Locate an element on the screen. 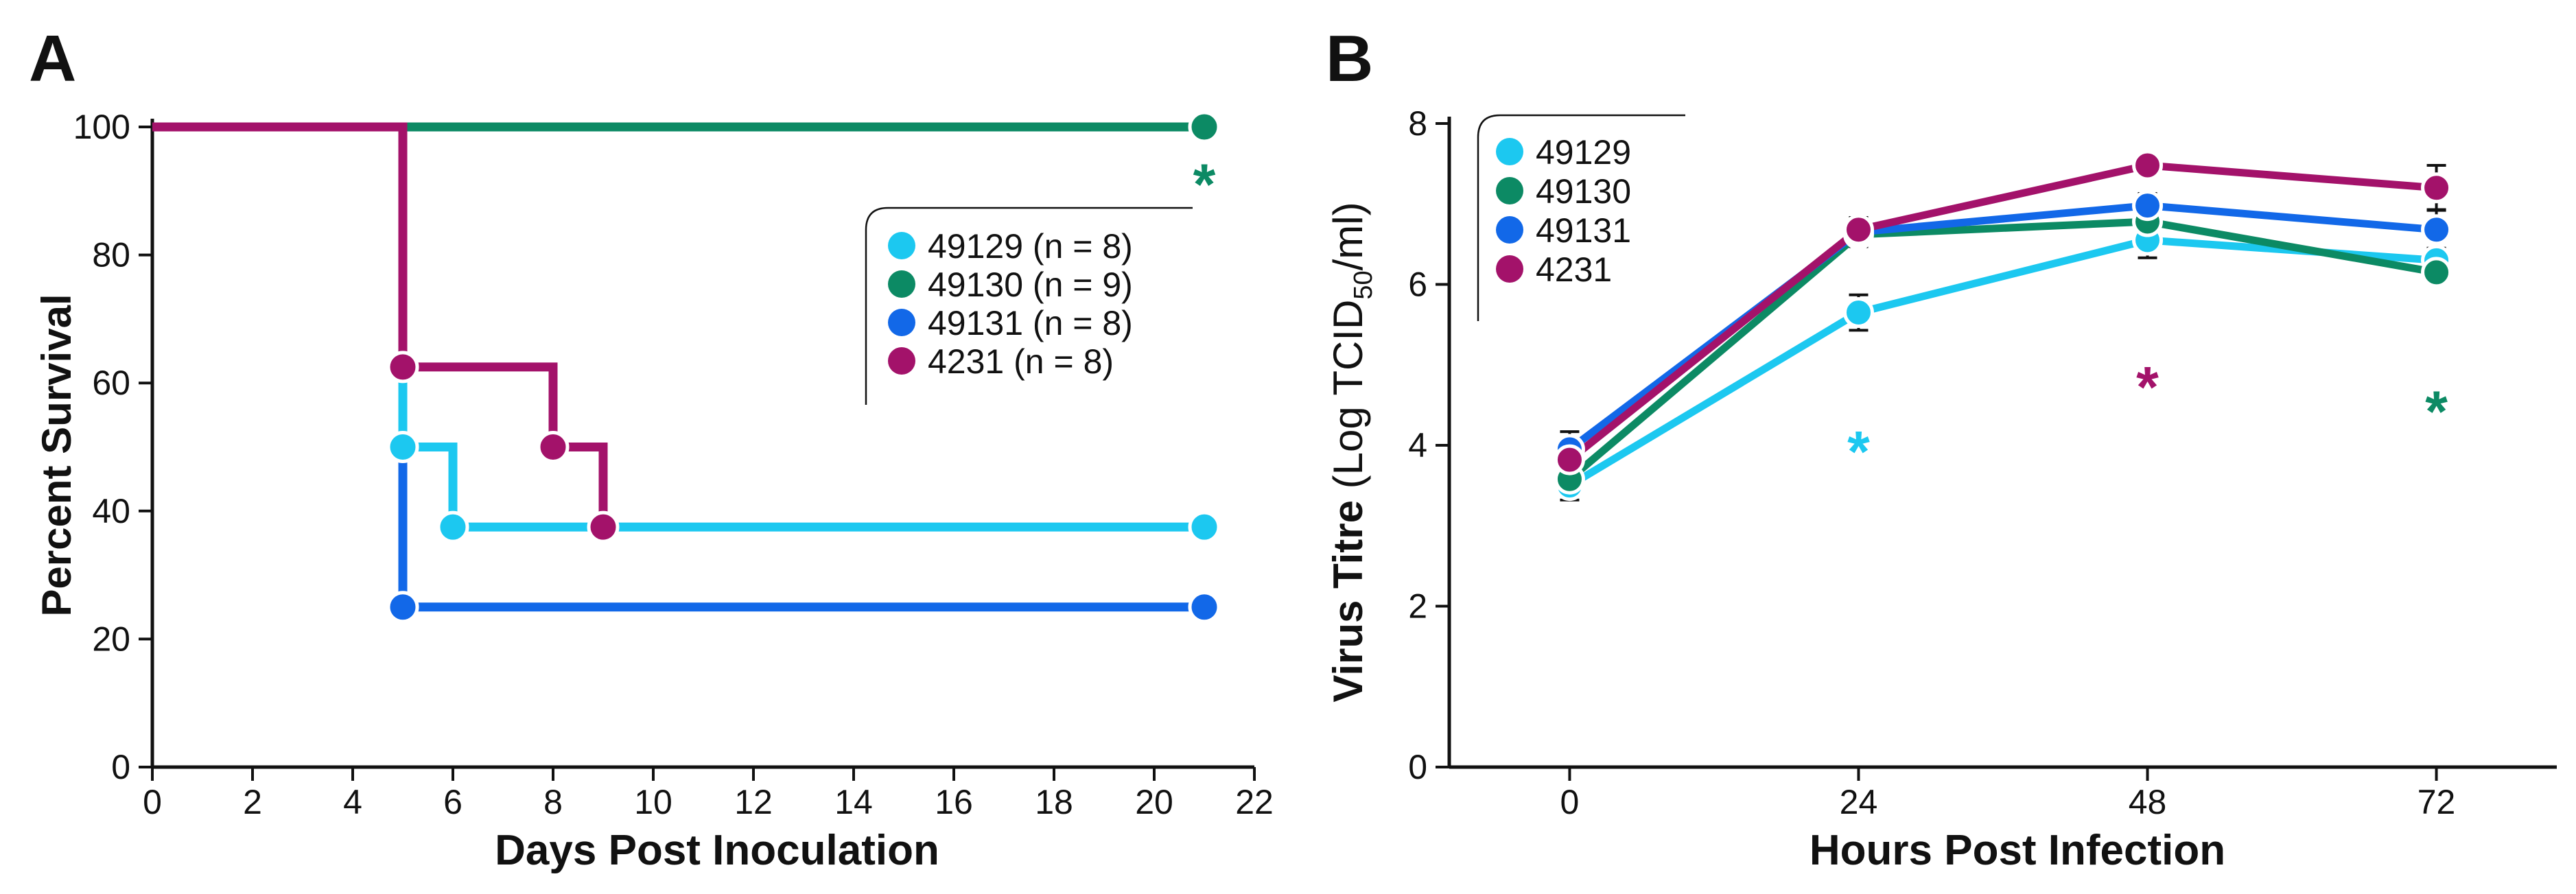  x-tick-label: 24 is located at coordinates (1859, 802).